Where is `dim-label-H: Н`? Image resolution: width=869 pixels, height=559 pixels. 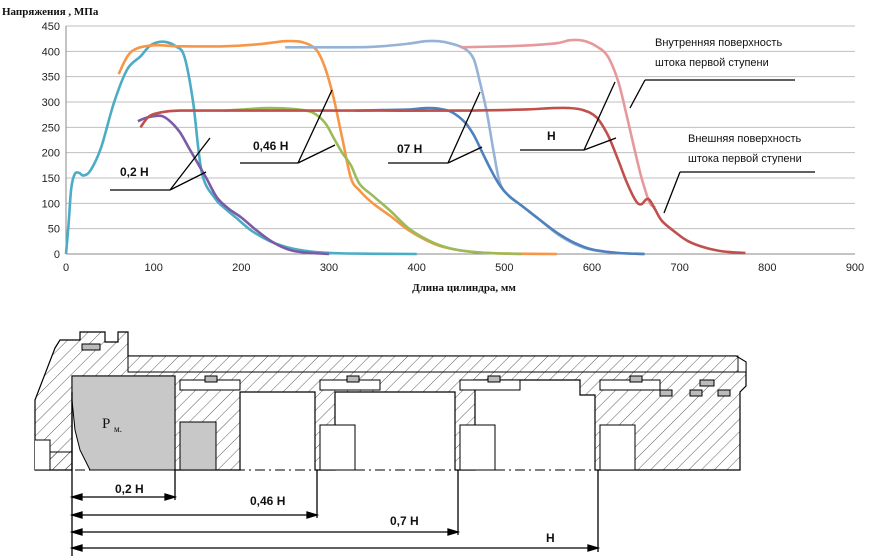 dim-label-H: Н is located at coordinates (550, 538).